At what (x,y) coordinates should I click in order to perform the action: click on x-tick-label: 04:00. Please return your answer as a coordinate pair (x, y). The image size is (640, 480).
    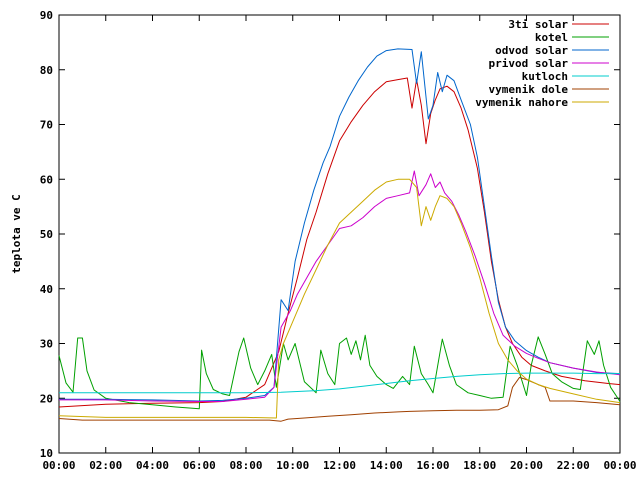
    Looking at the image, I should click on (152, 465).